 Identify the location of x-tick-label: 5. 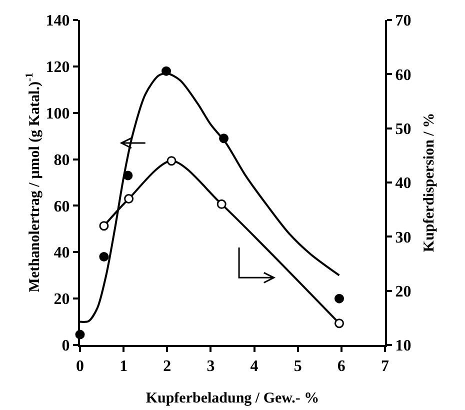
(298, 367).